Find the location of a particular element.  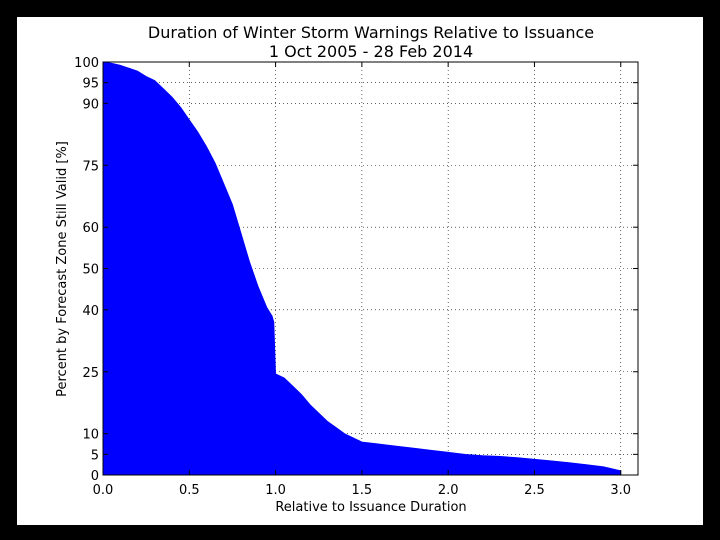

y-tick-label-2: 10 is located at coordinates (90, 435).